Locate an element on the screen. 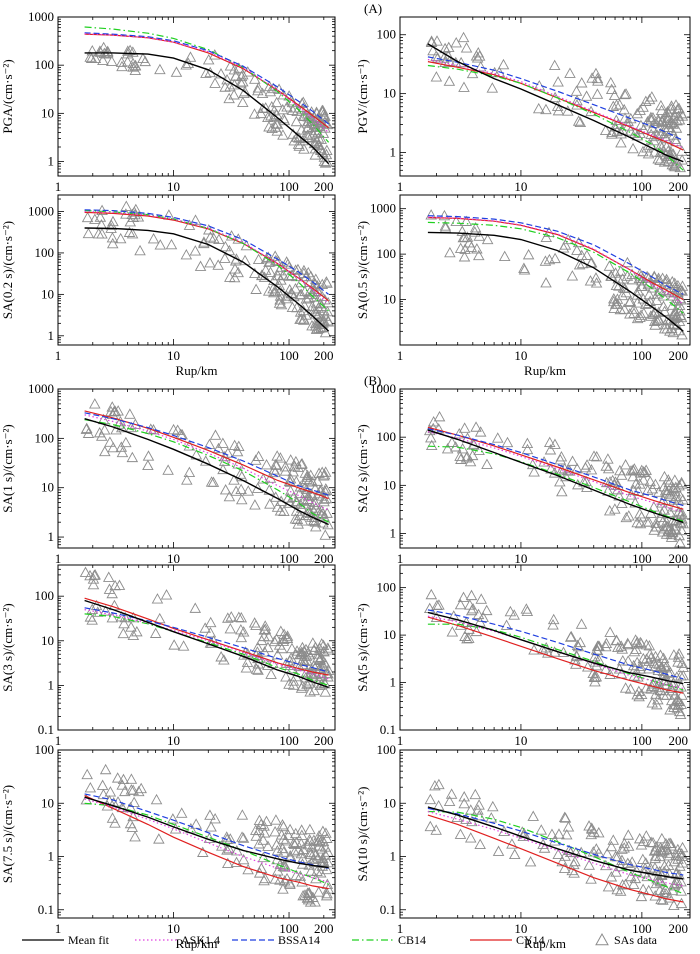  x-tick-label: 10 is located at coordinates (173, 558).